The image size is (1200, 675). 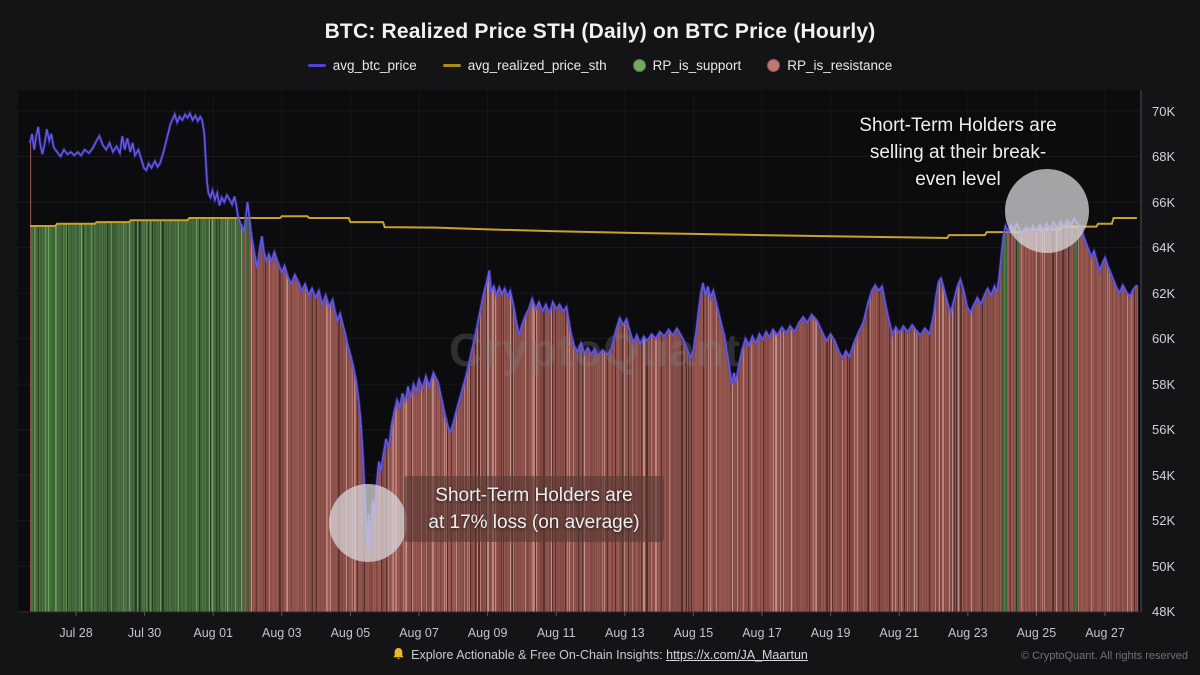 What do you see at coordinates (1163, 156) in the screenshot?
I see `y-axis-label: 68K` at bounding box center [1163, 156].